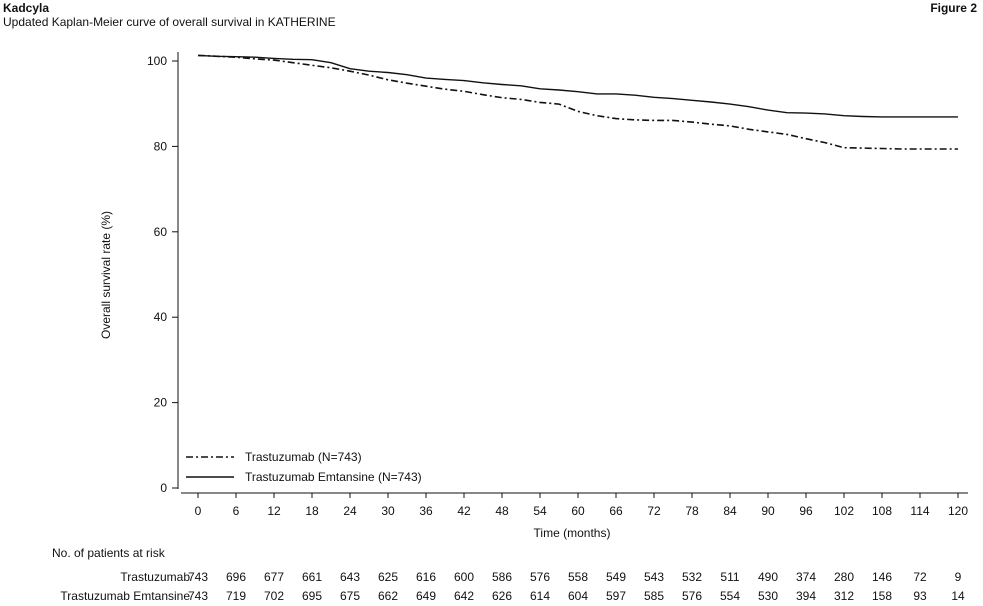  I want to click on x-tick-label: 60, so click(578, 511).